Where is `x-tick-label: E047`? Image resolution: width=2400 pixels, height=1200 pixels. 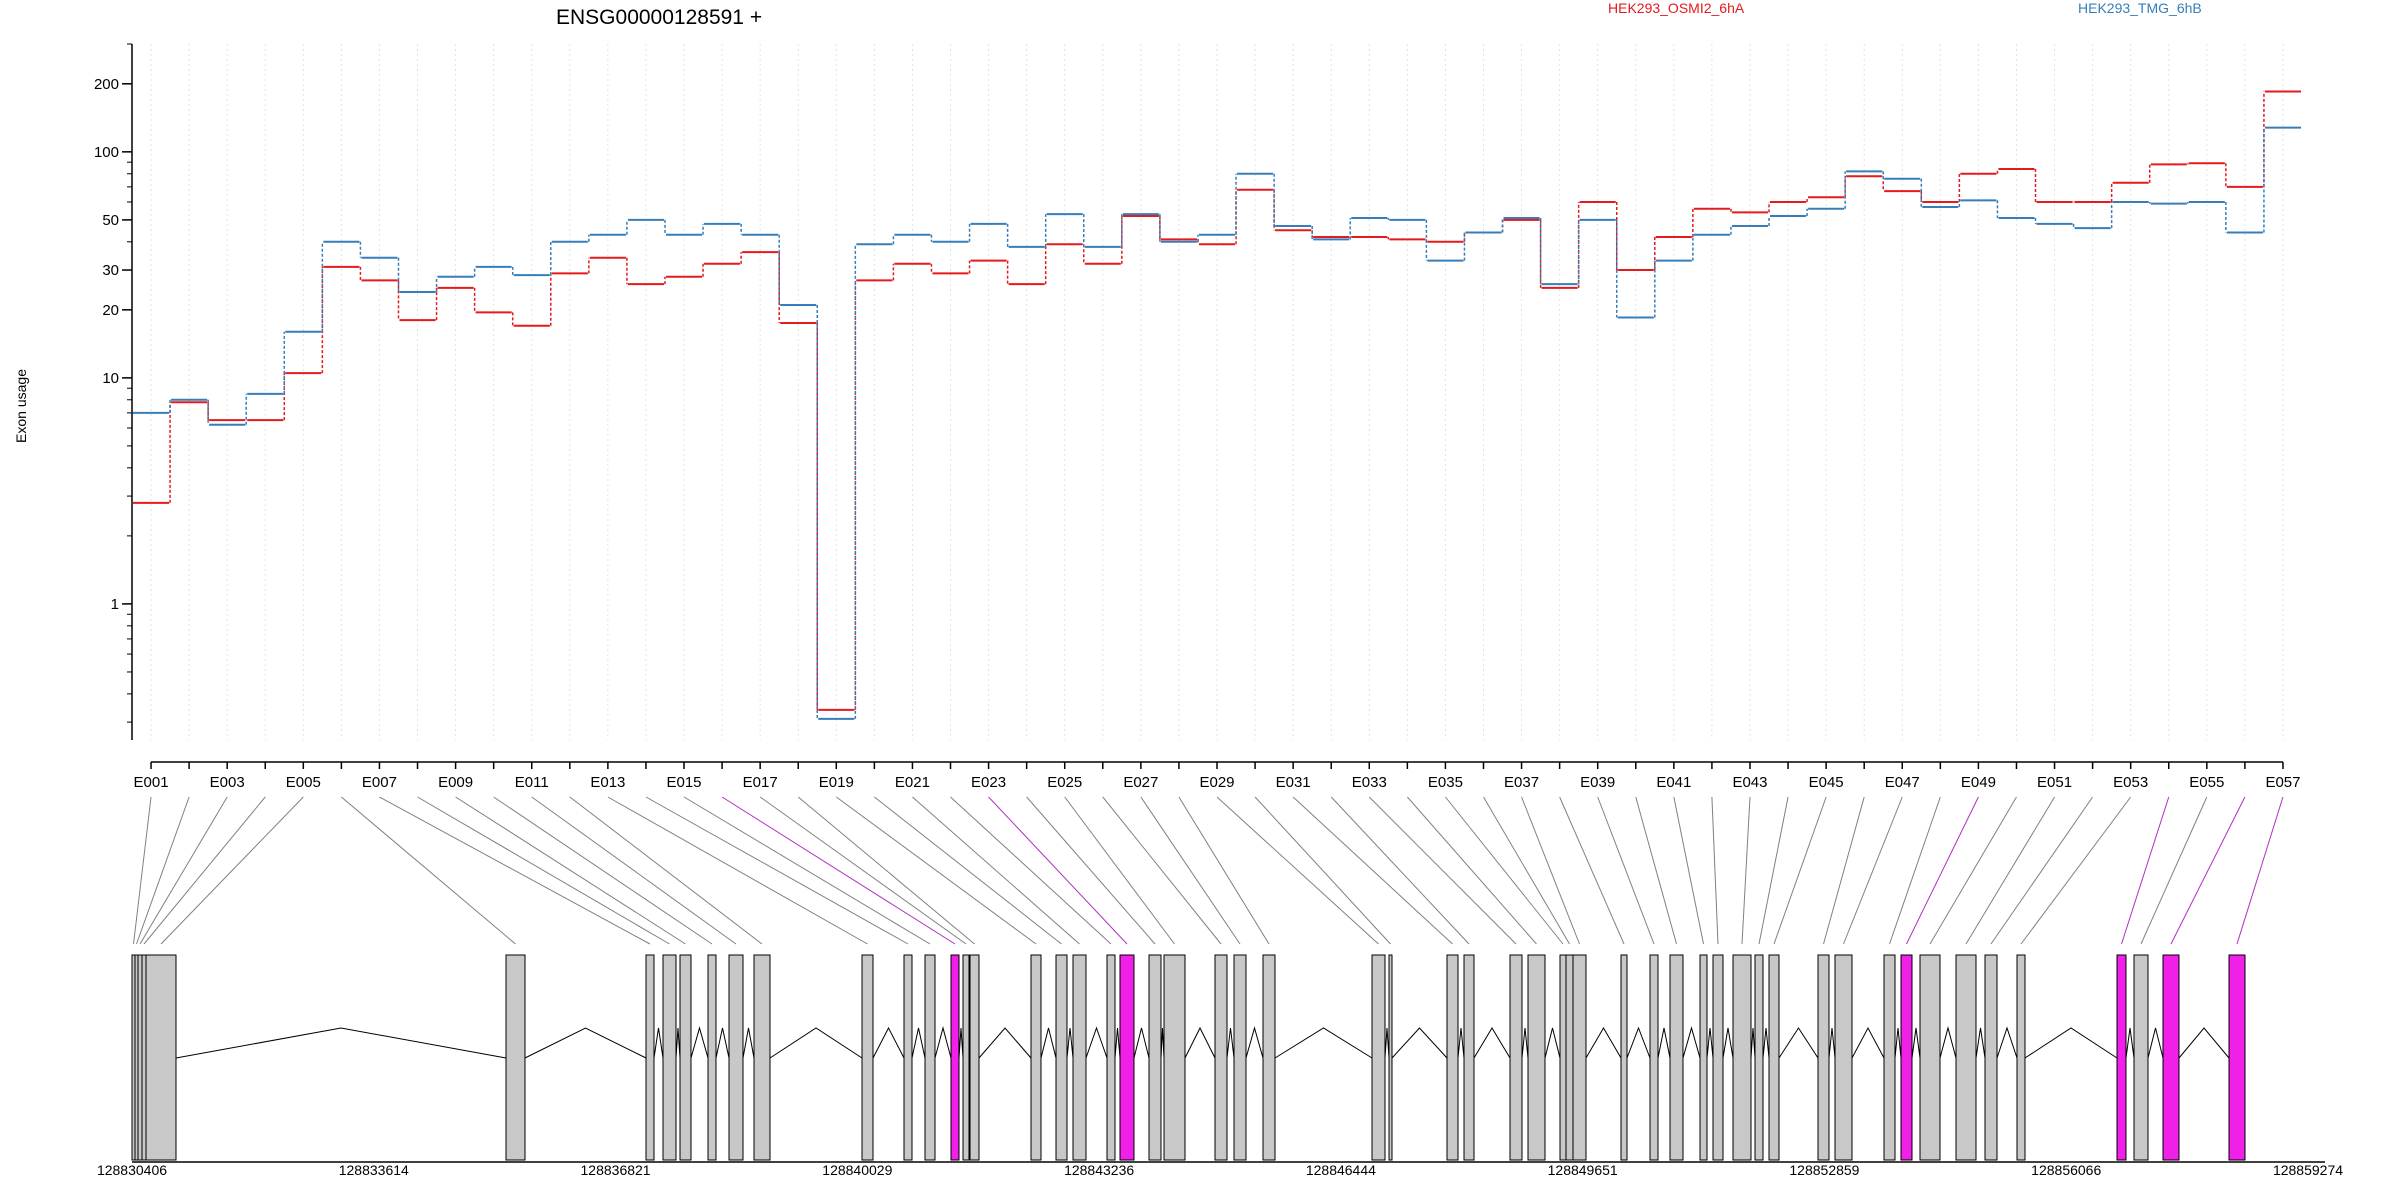 x-tick-label: E047 is located at coordinates (1902, 782).